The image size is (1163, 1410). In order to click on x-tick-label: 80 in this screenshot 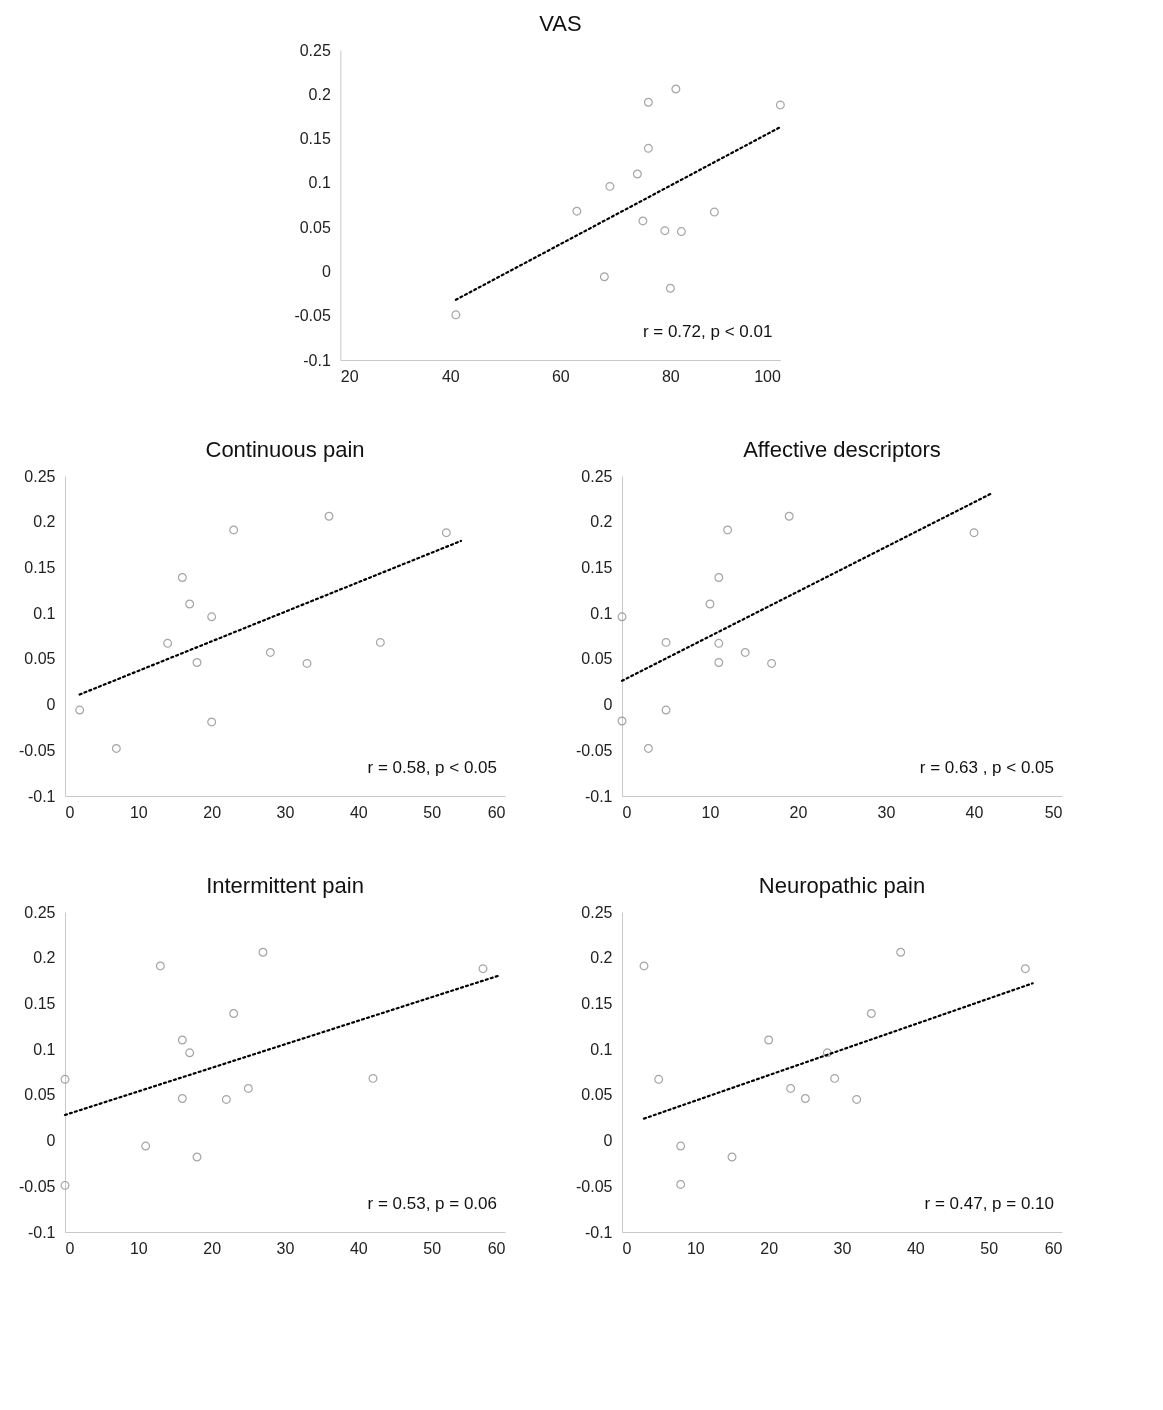, I will do `click(670, 376)`.